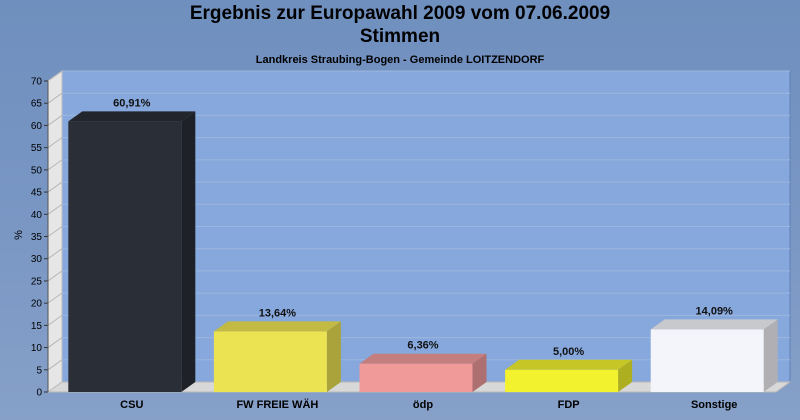  What do you see at coordinates (132, 103) in the screenshot?
I see `data-label: 60,91%` at bounding box center [132, 103].